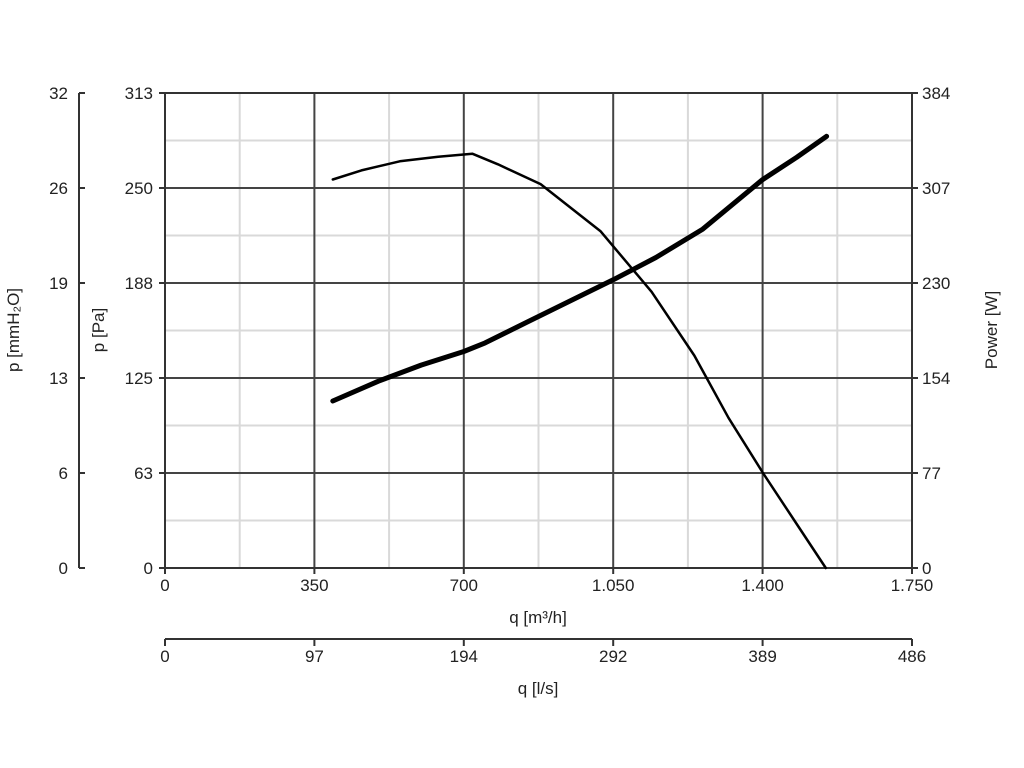  What do you see at coordinates (63, 473) in the screenshot?
I see `y-left-outer-tick-label: 6` at bounding box center [63, 473].